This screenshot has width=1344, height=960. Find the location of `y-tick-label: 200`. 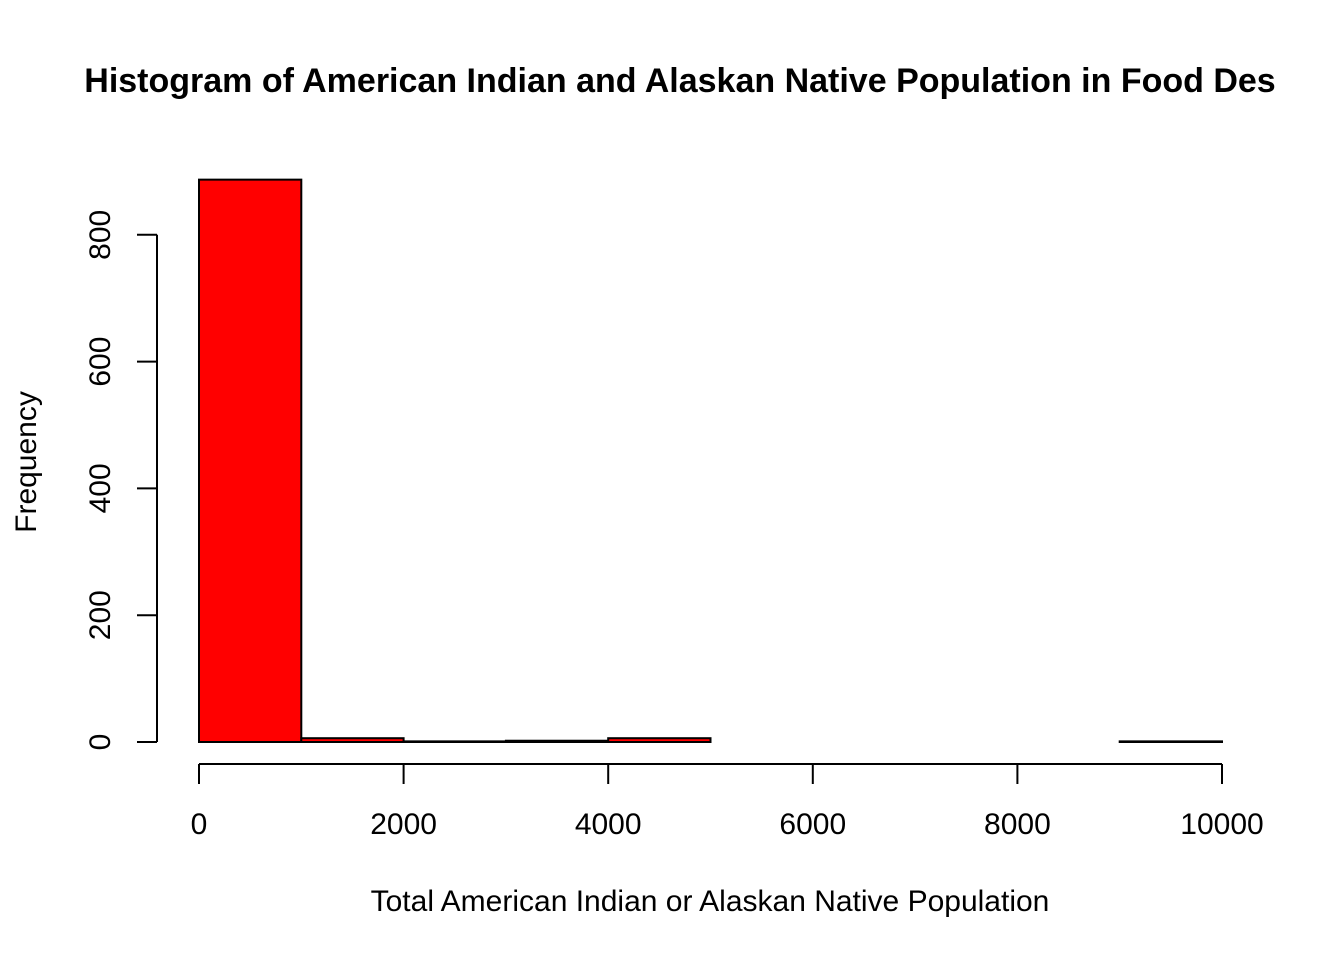

y-tick-label: 200 is located at coordinates (100, 615).